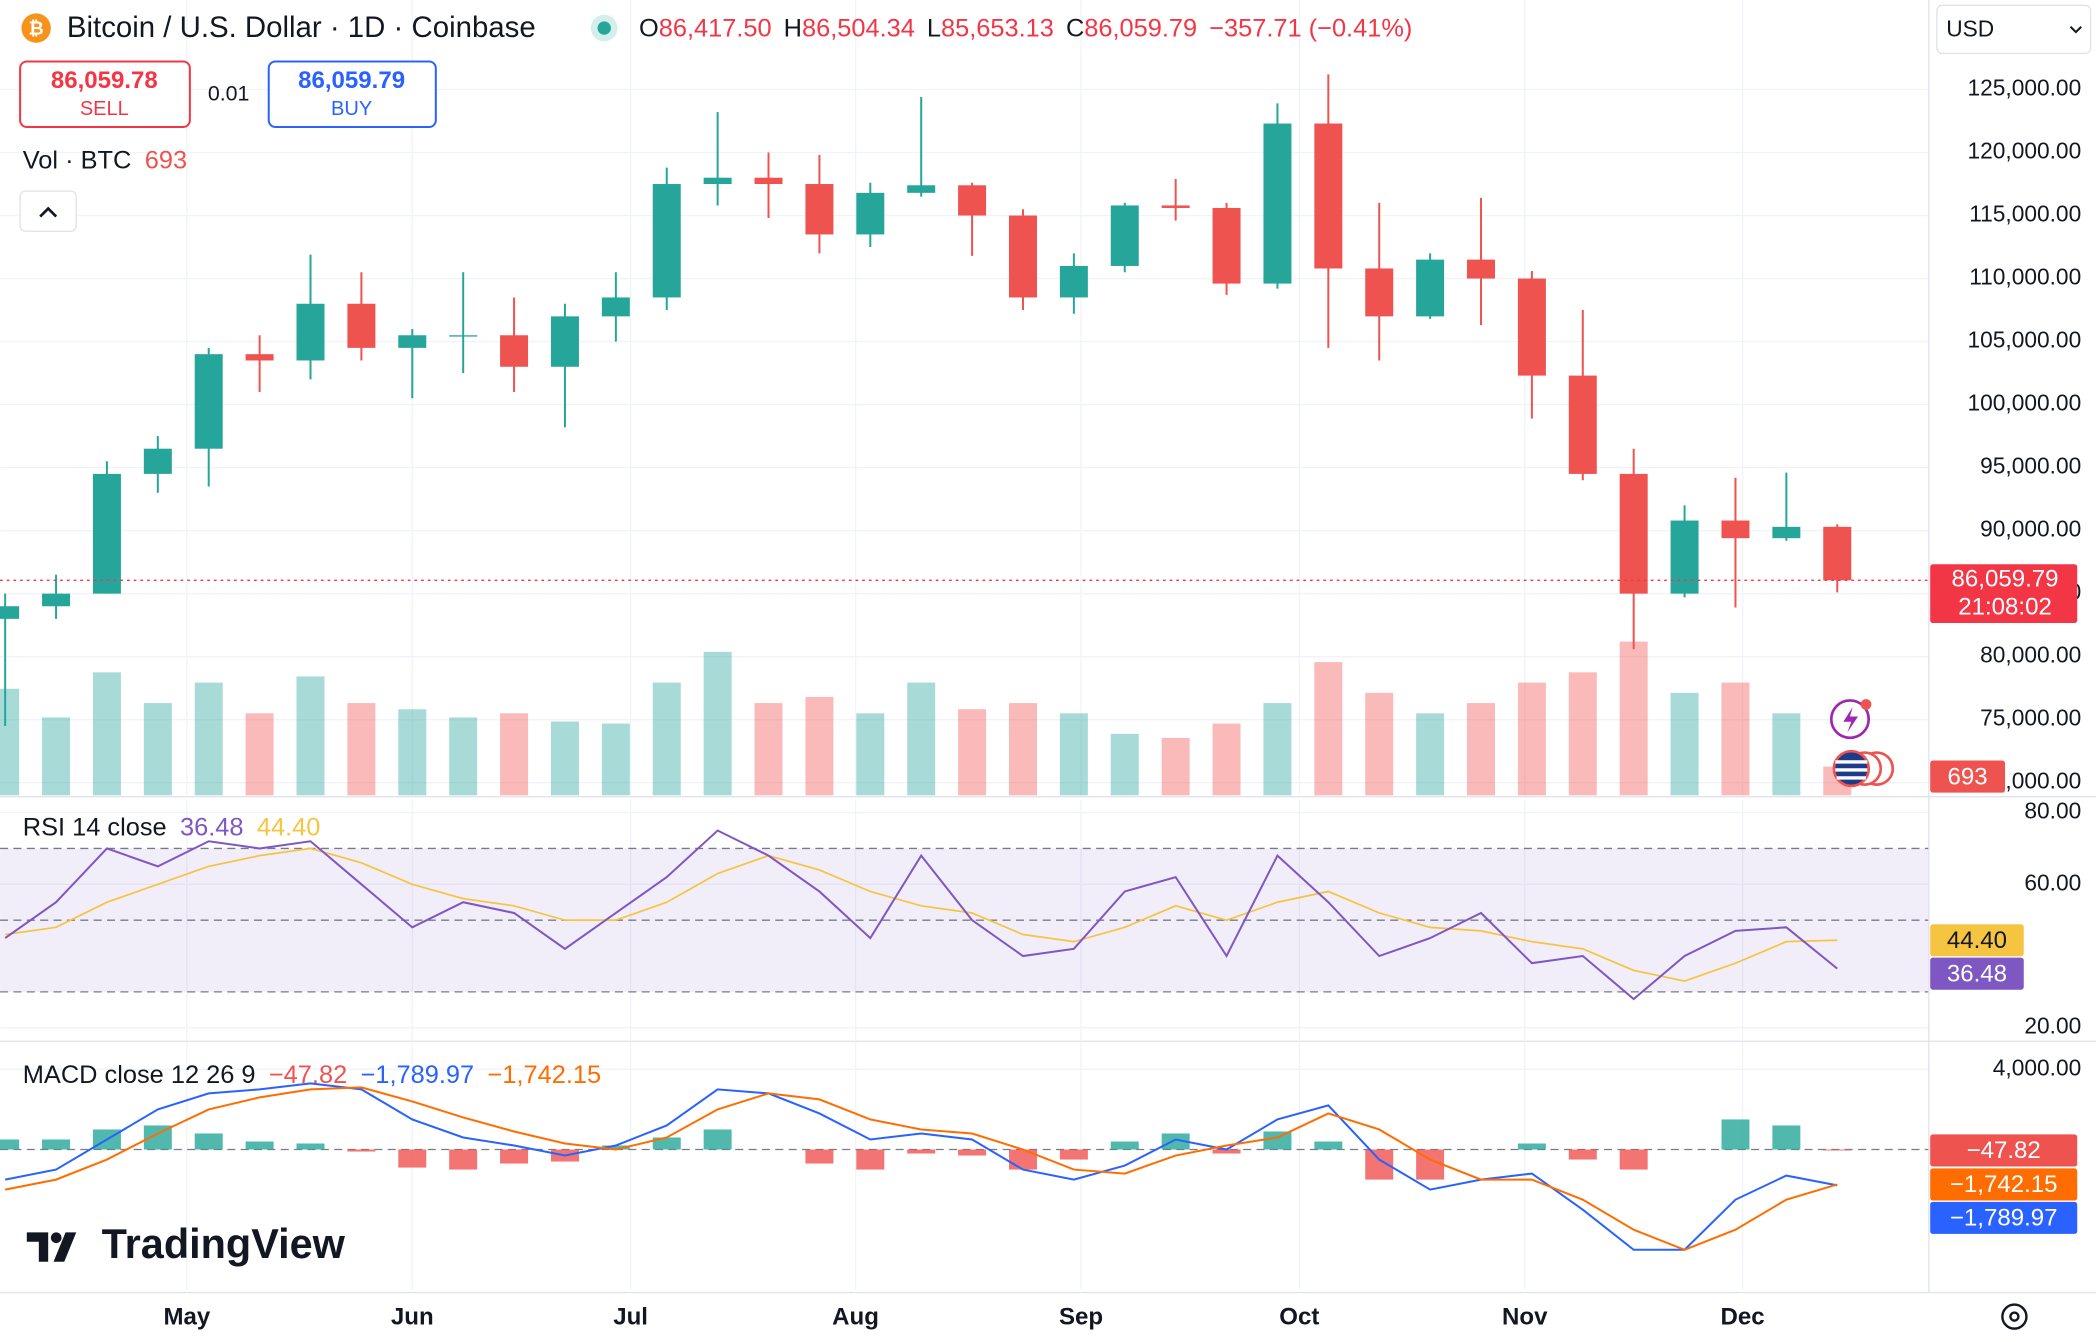  Describe the element at coordinates (1525, 1316) in the screenshot. I see `x-tick-label: Nov` at that location.